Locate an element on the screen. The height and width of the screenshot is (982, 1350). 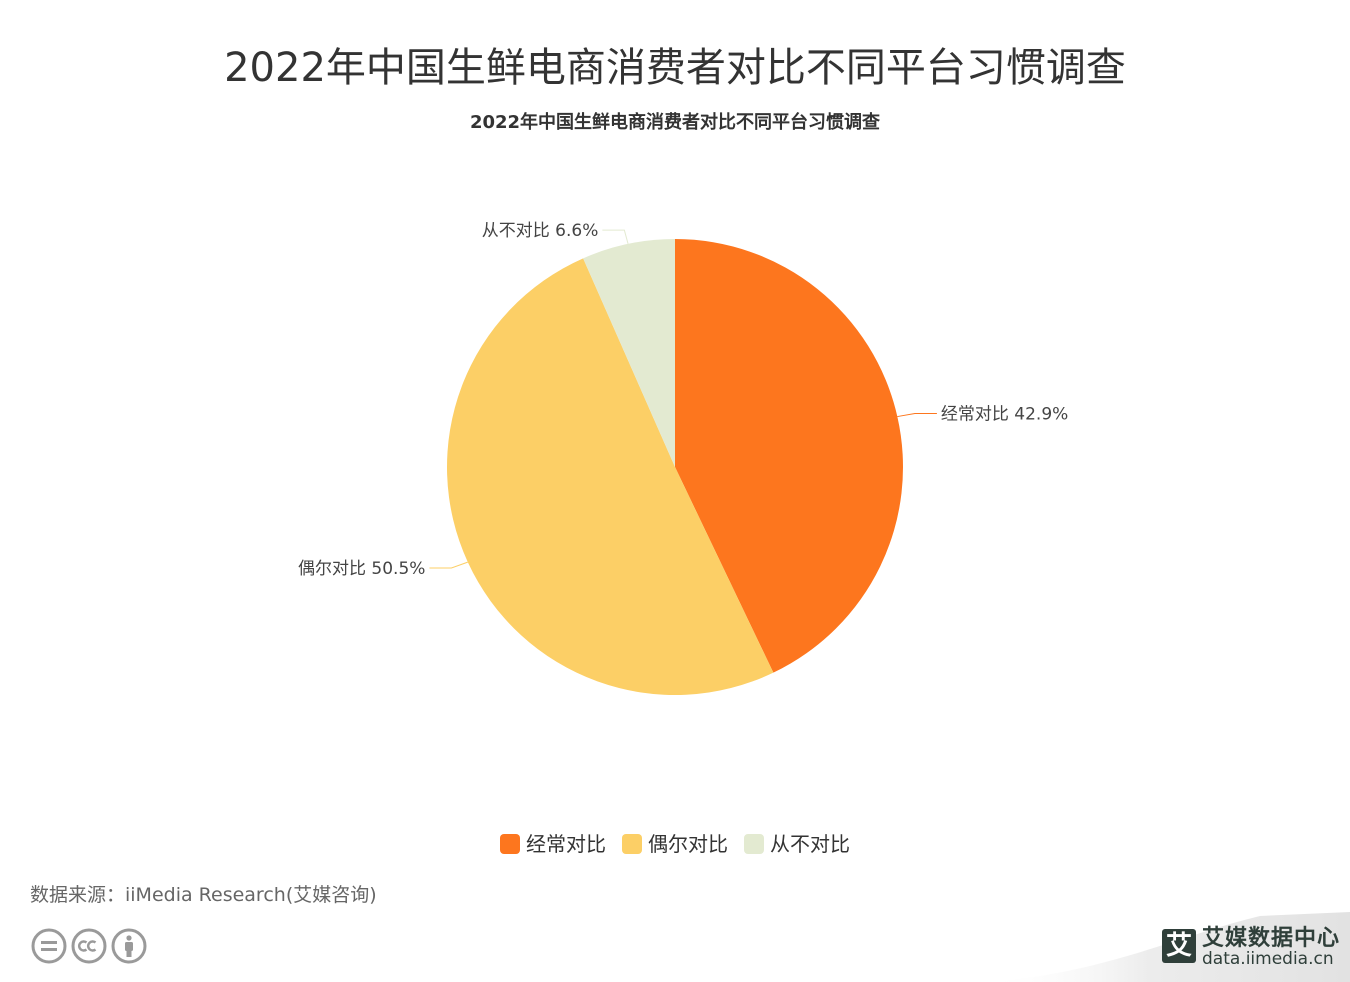
legend-label-never: 从不对比 is located at coordinates (810, 844).